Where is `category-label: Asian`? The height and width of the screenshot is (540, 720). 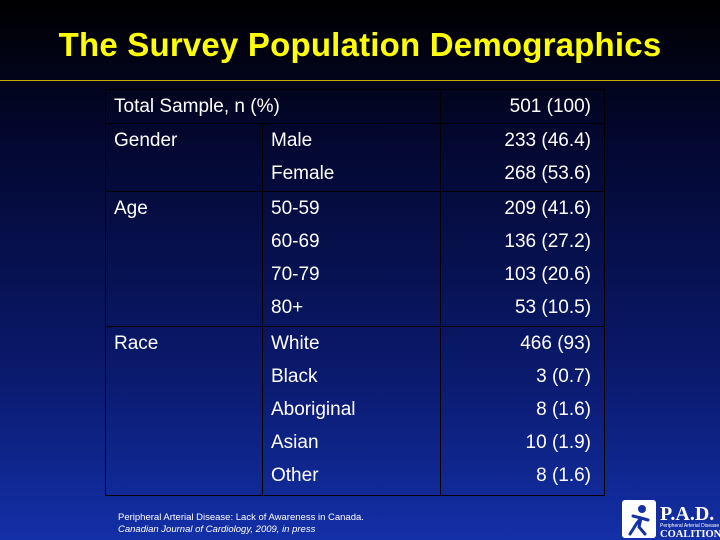 category-label: Asian is located at coordinates (295, 443).